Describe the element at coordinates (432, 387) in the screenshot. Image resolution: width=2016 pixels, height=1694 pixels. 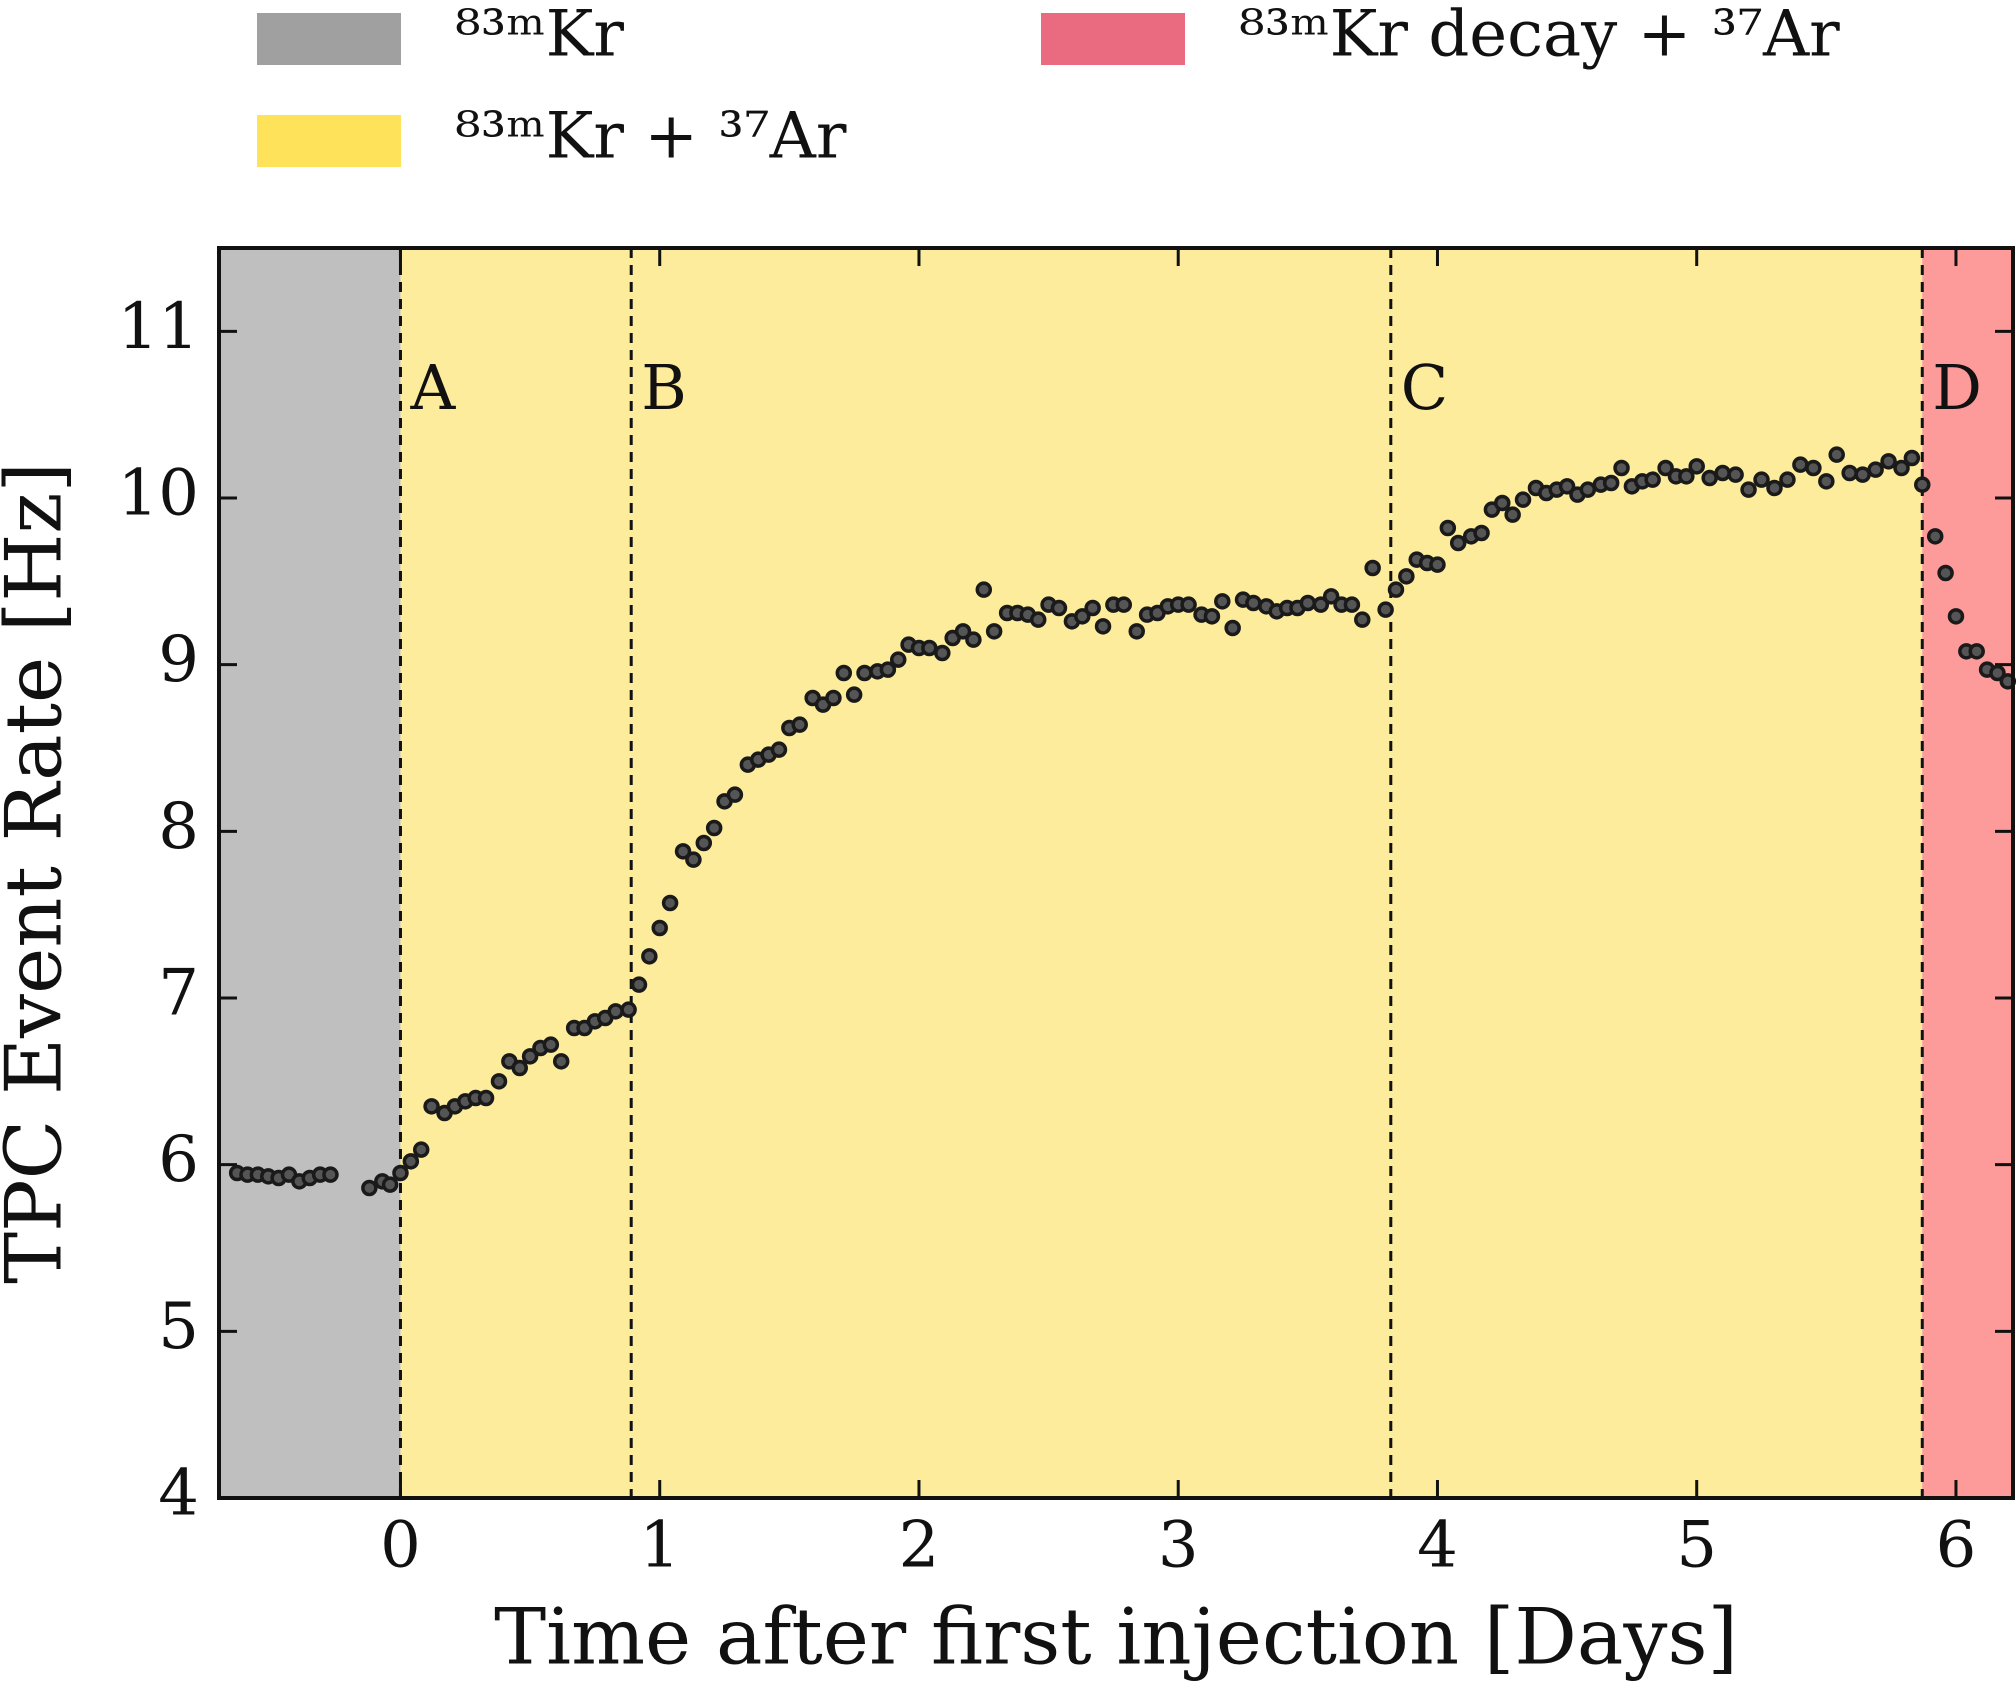
I see `marker-label: A` at that location.